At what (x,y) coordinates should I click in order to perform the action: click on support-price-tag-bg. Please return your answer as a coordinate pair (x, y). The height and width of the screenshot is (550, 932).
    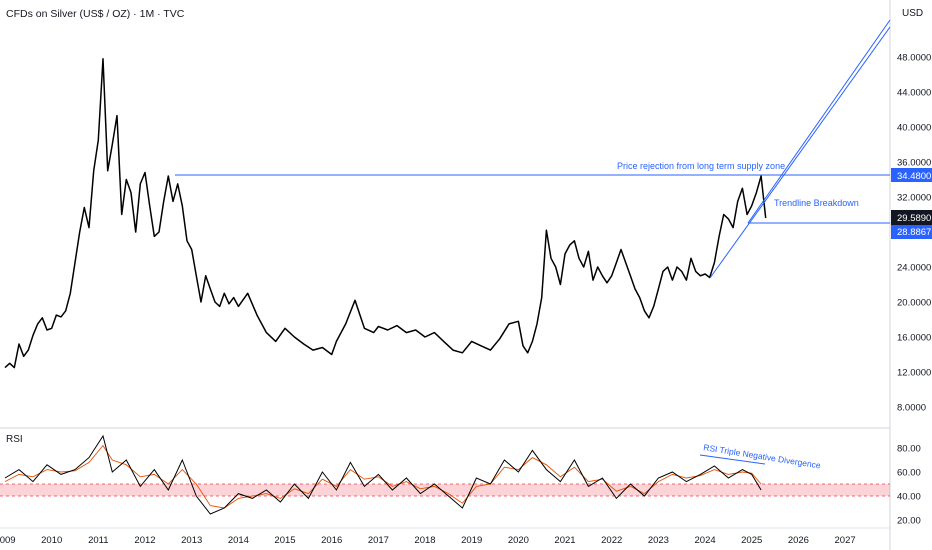
    Looking at the image, I should click on (911, 232).